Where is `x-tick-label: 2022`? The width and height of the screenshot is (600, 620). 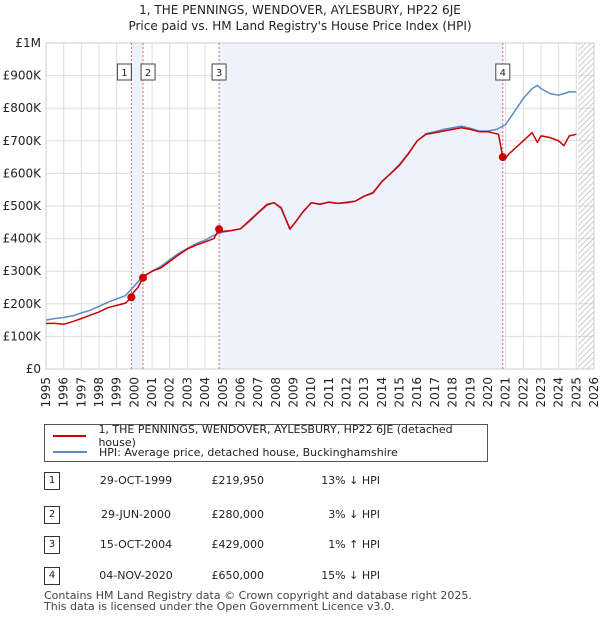 x-tick-label: 2022 is located at coordinates (523, 392).